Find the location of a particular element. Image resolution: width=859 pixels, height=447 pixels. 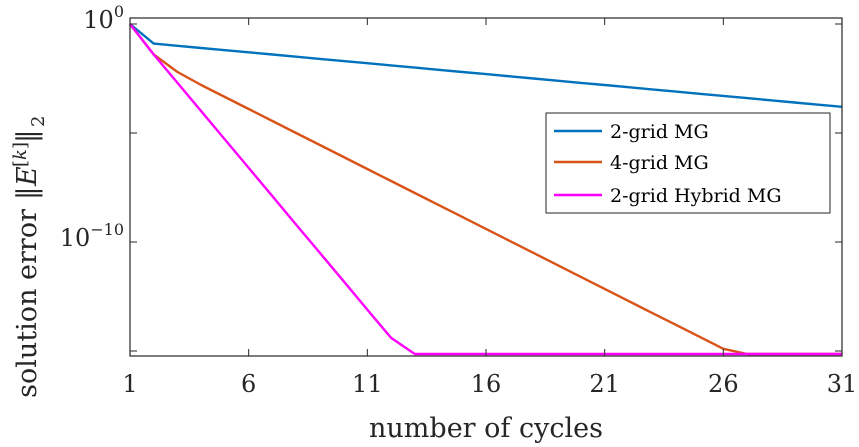

x-tick-label: 6 is located at coordinates (248, 384).